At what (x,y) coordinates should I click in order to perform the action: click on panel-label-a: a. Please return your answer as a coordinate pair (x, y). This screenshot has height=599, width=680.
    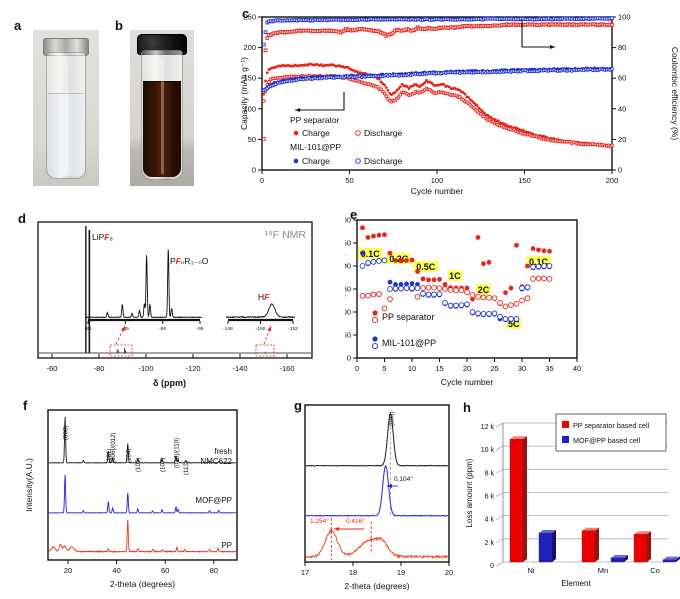
    Looking at the image, I should click on (18, 25).